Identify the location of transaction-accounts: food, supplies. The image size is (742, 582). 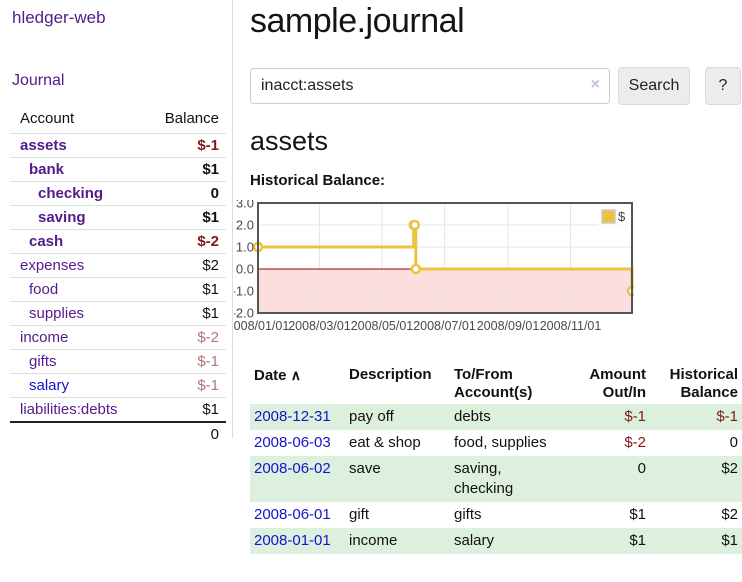
(500, 442).